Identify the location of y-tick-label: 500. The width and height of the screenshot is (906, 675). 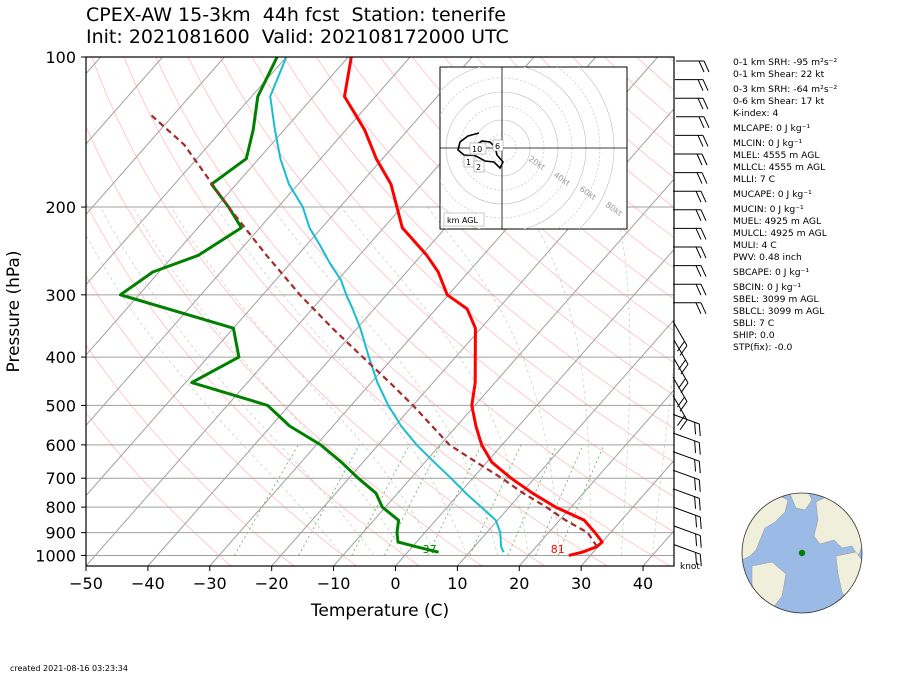
(60, 405).